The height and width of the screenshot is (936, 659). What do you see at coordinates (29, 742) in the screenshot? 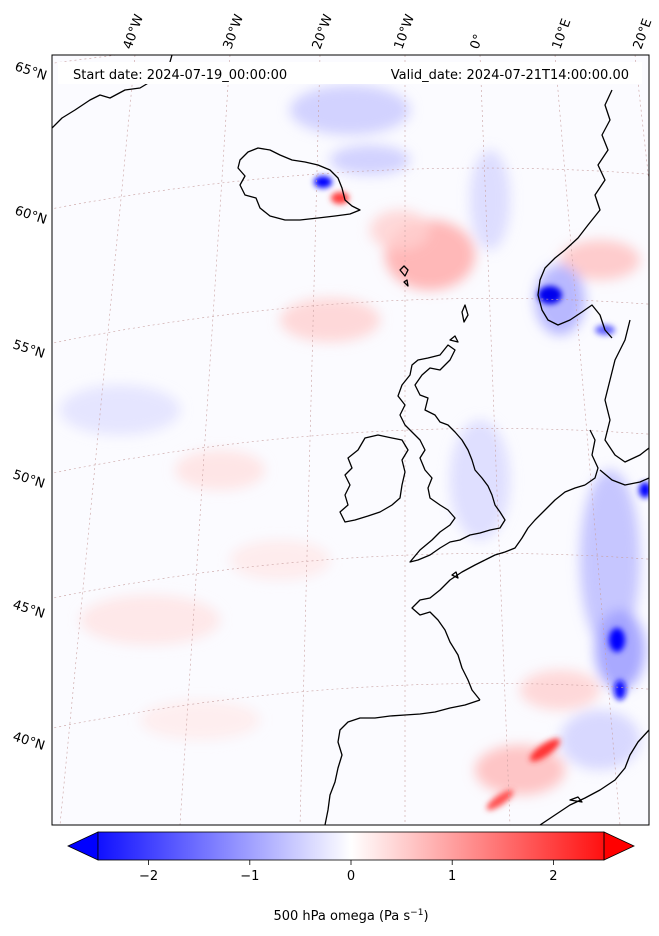
I see `lat-label-40n: 40°N` at bounding box center [29, 742].